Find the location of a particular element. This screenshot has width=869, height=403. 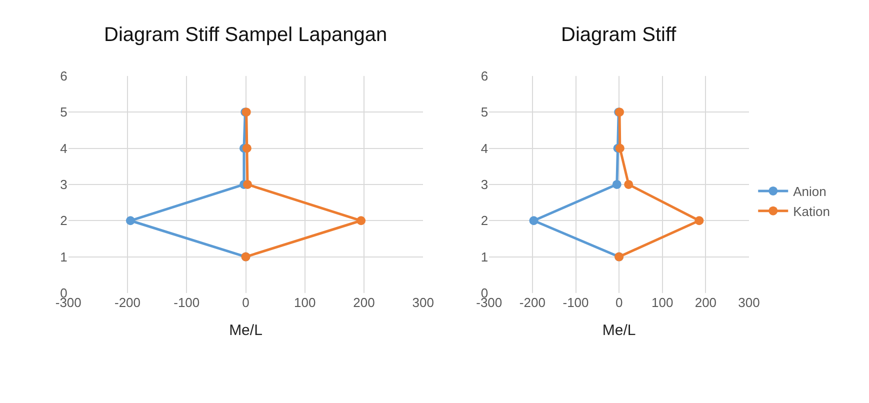

legend-label: Anion is located at coordinates (809, 192).